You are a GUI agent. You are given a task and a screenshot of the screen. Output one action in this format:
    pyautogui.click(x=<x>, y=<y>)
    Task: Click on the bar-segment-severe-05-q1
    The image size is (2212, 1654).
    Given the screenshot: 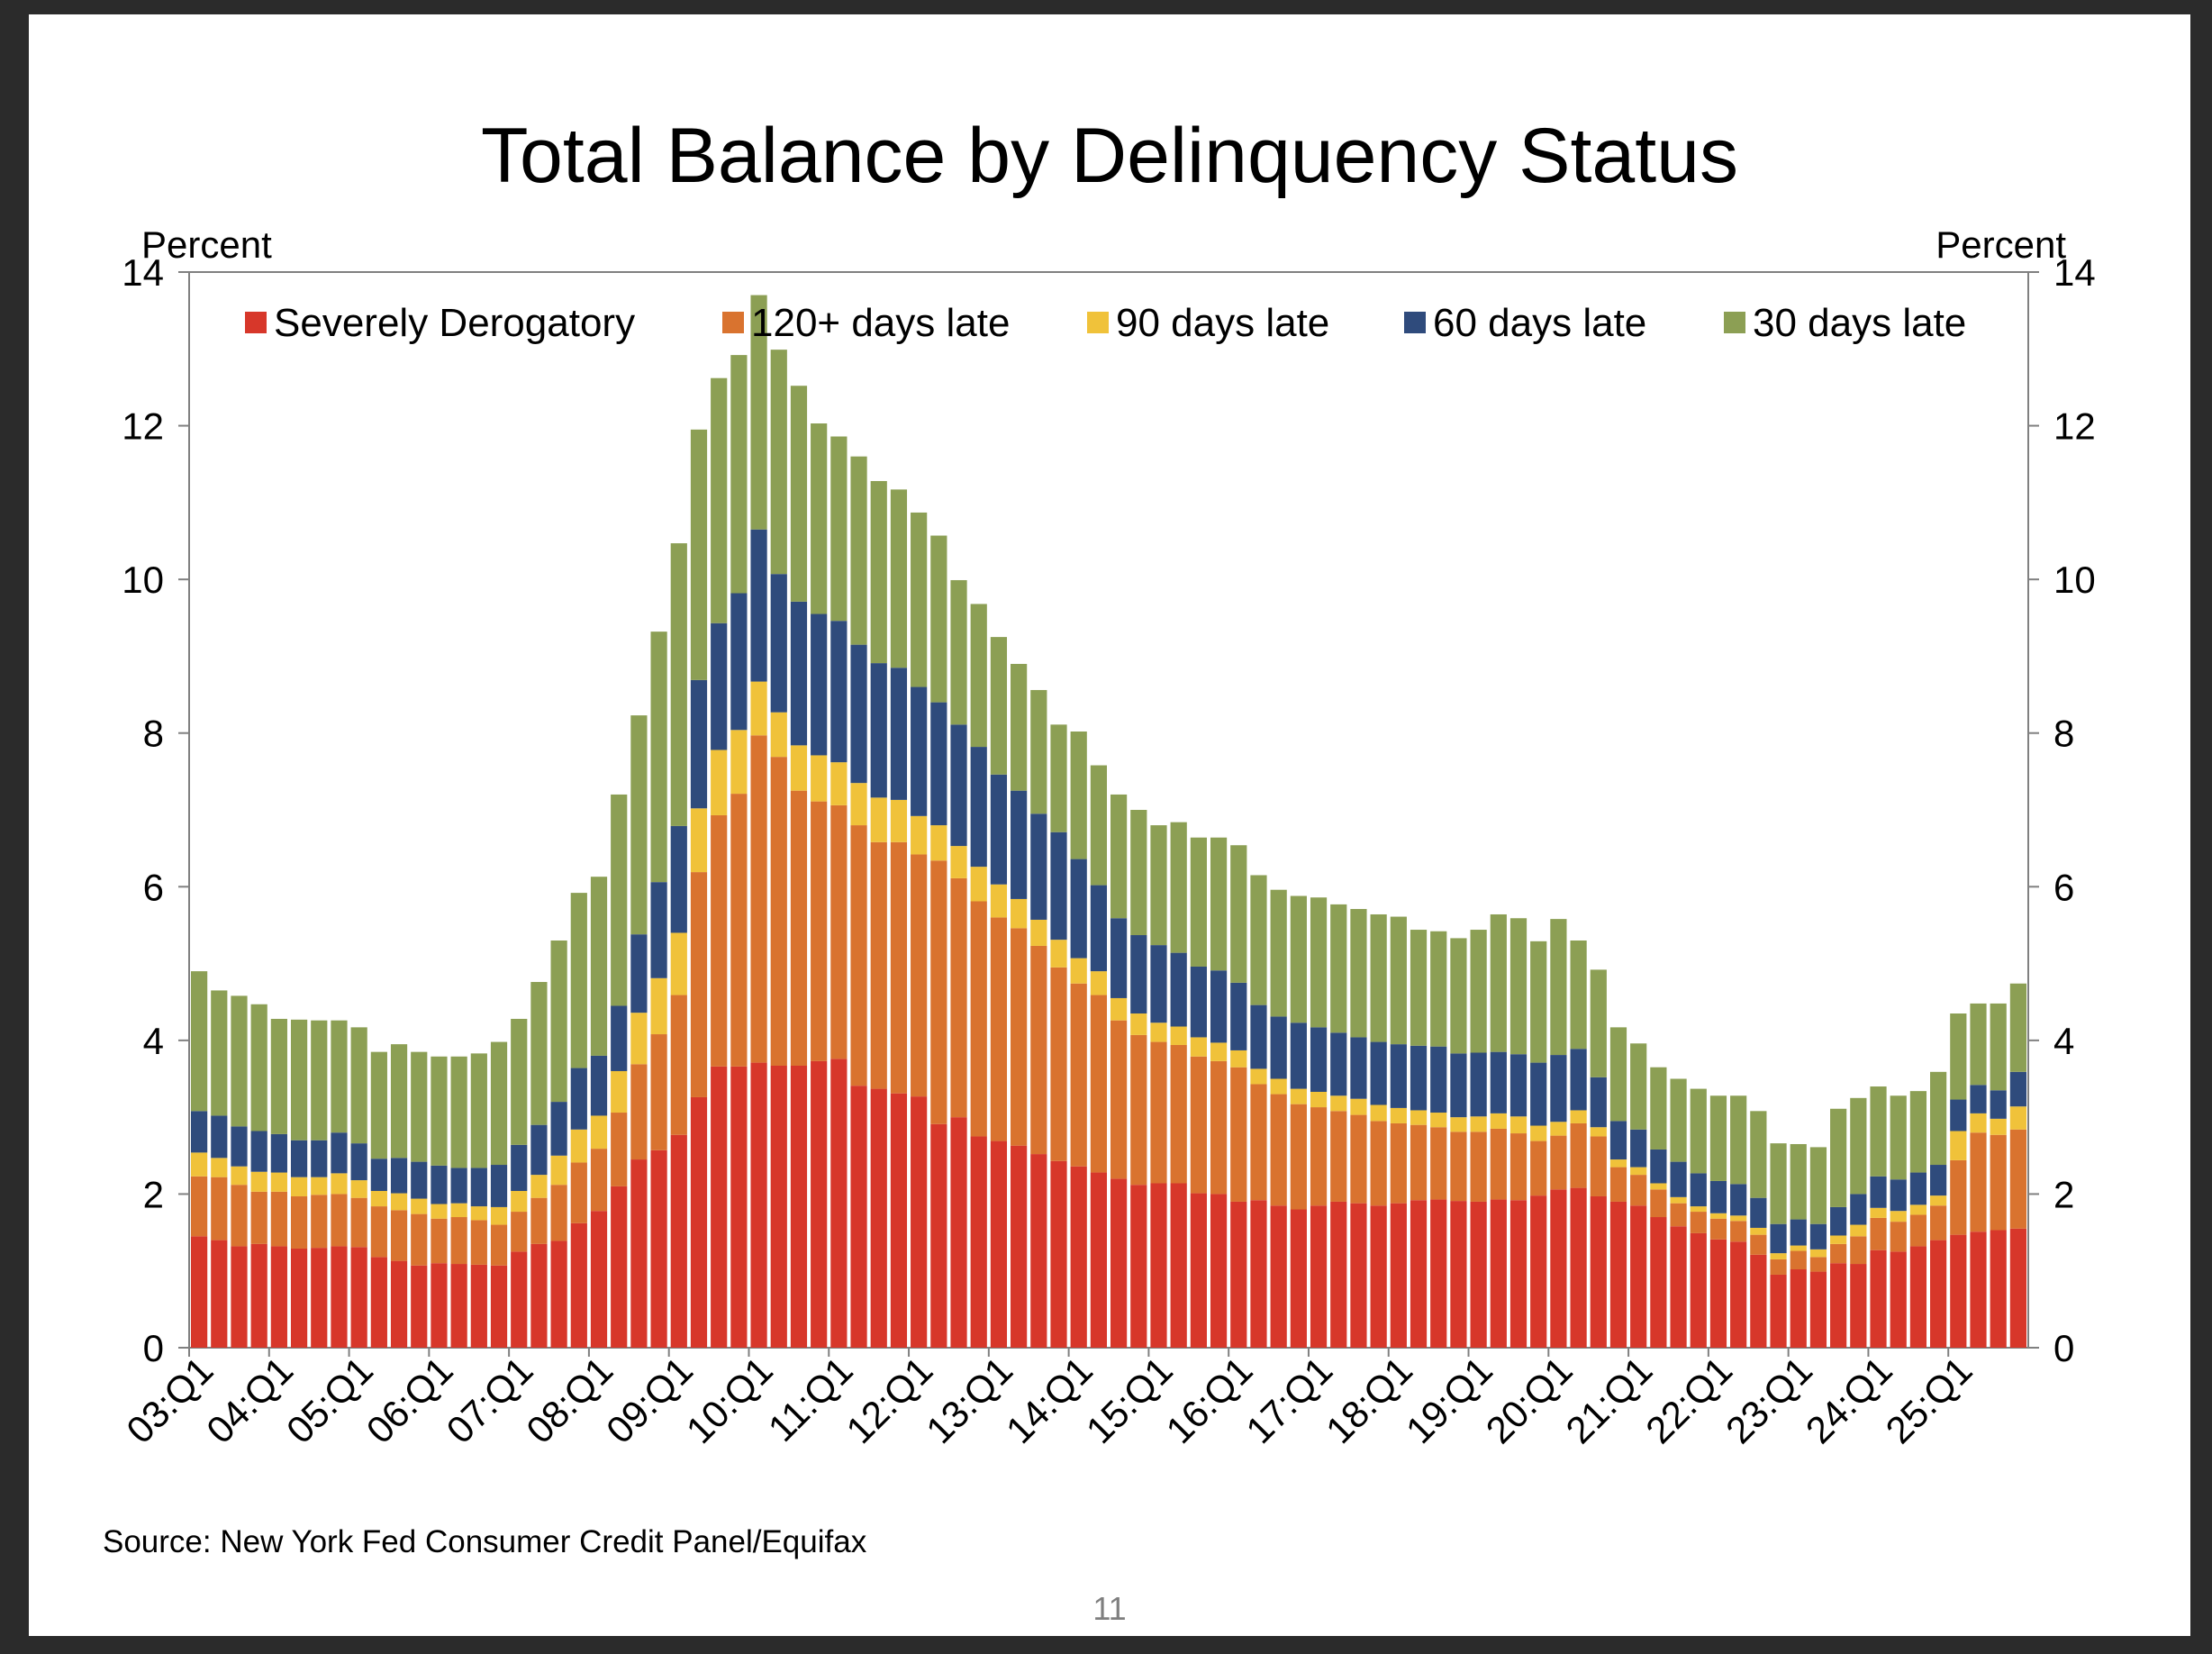 What is the action you would take?
    pyautogui.click(x=358, y=1297)
    